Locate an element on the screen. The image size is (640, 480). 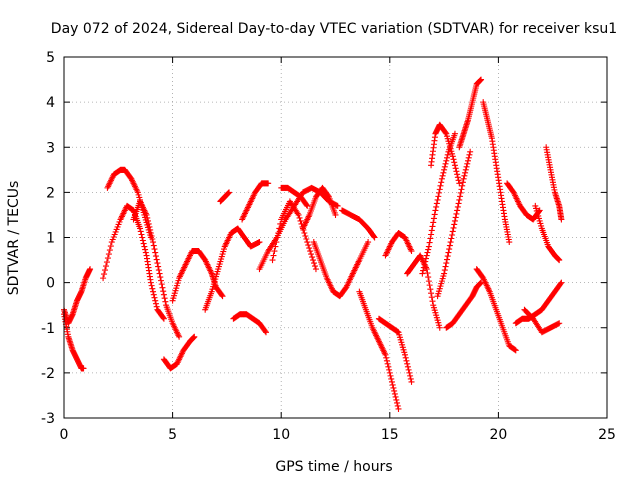
y-tick-label: 5 is located at coordinates (50, 58).